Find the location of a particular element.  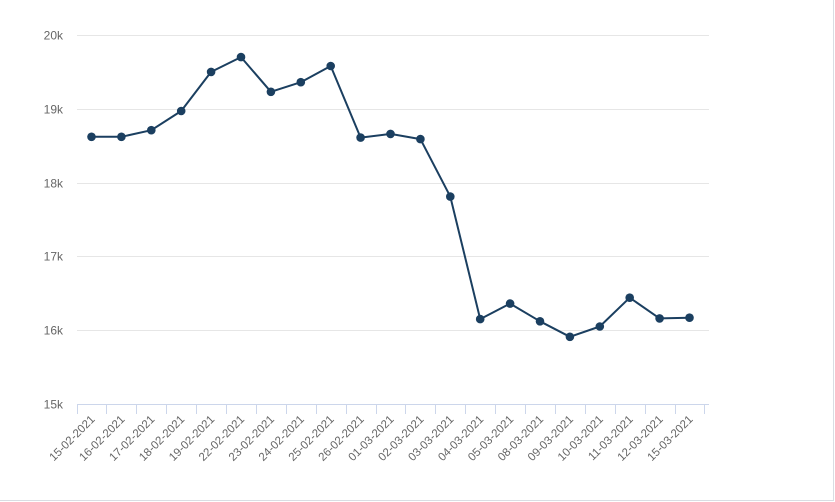

y-tick-label: 15k is located at coordinates (54, 405).